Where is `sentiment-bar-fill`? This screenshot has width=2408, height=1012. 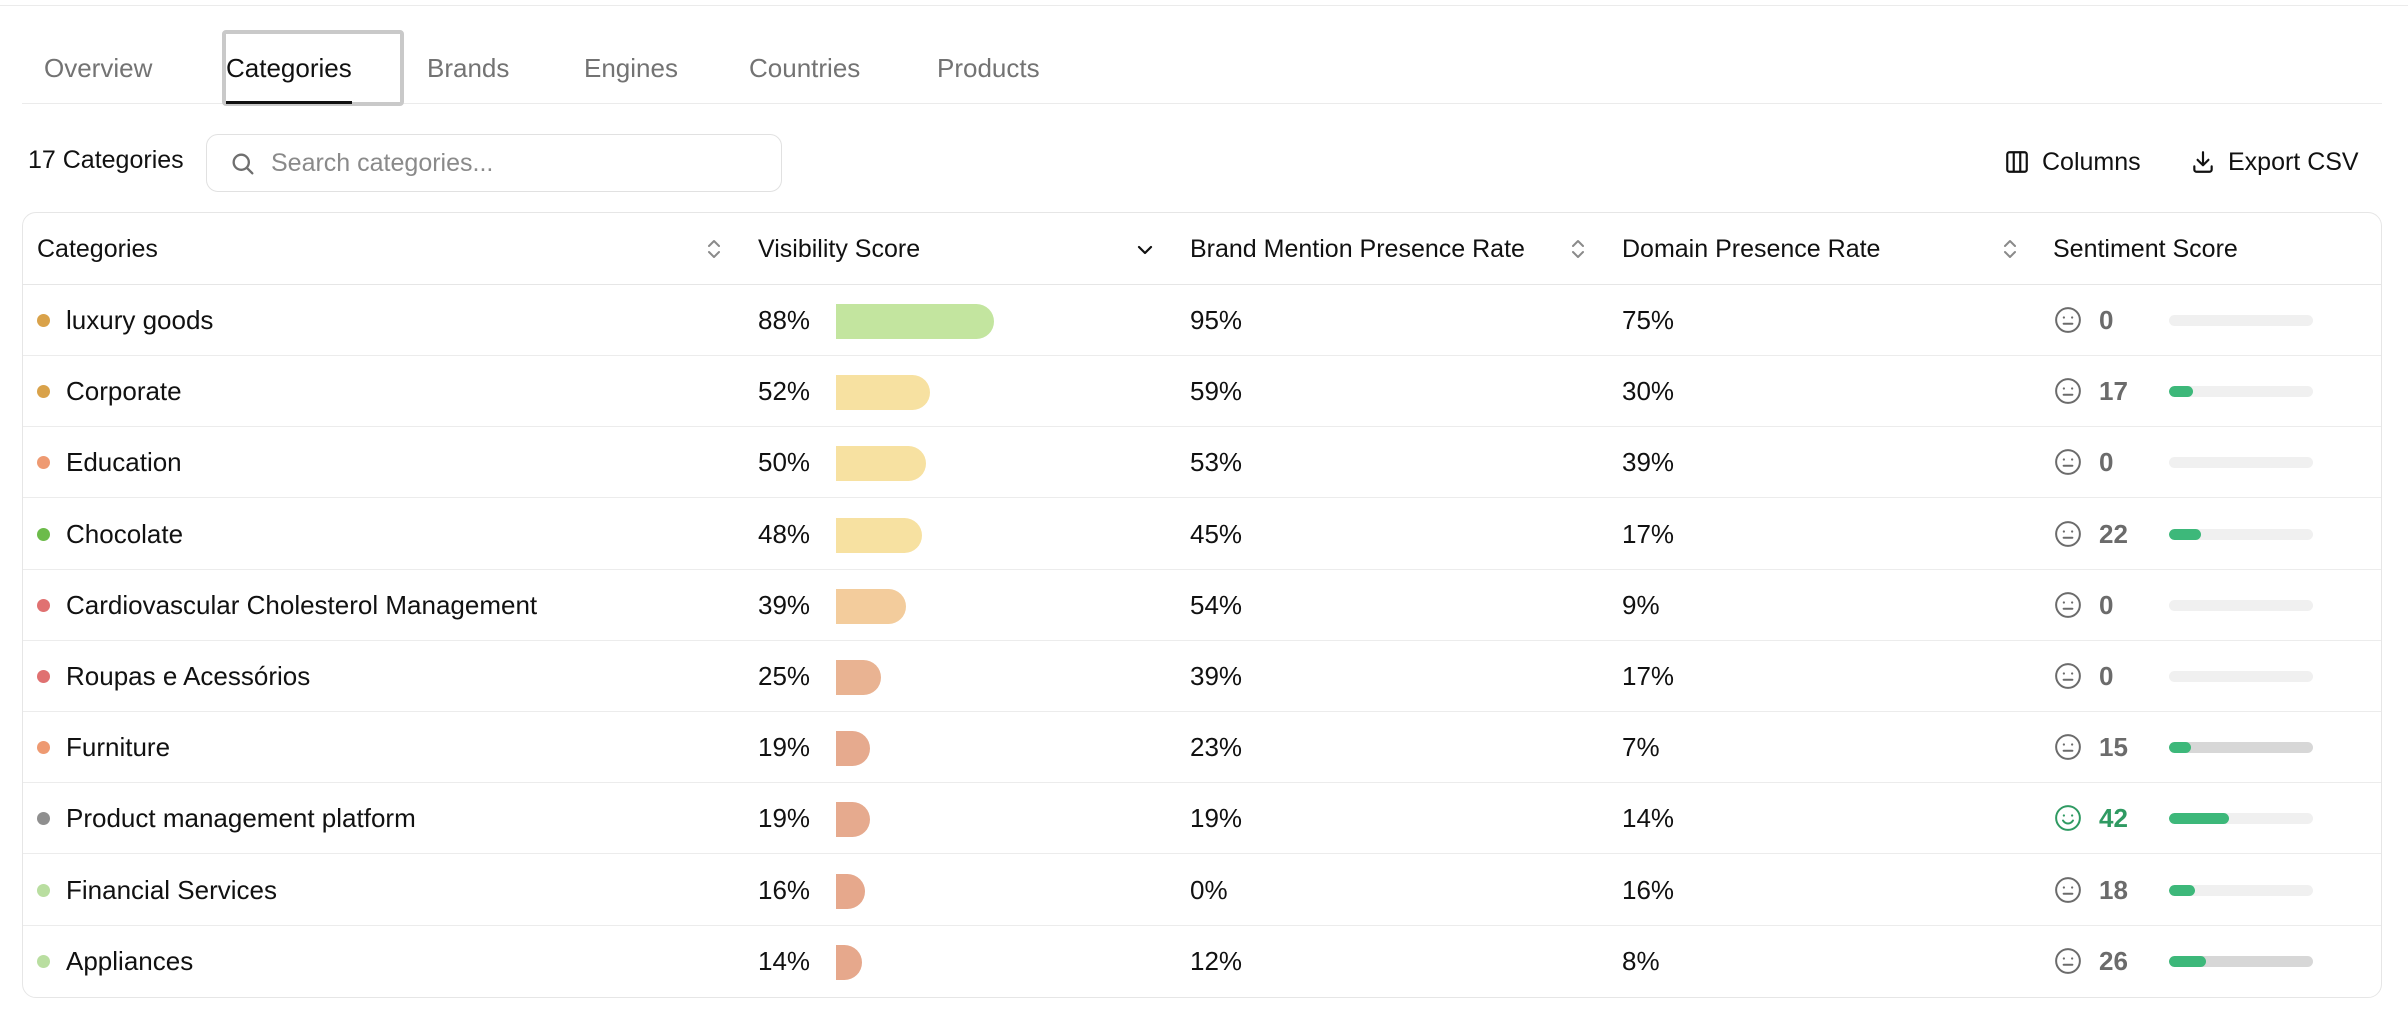 sentiment-bar-fill is located at coordinates (2199, 818).